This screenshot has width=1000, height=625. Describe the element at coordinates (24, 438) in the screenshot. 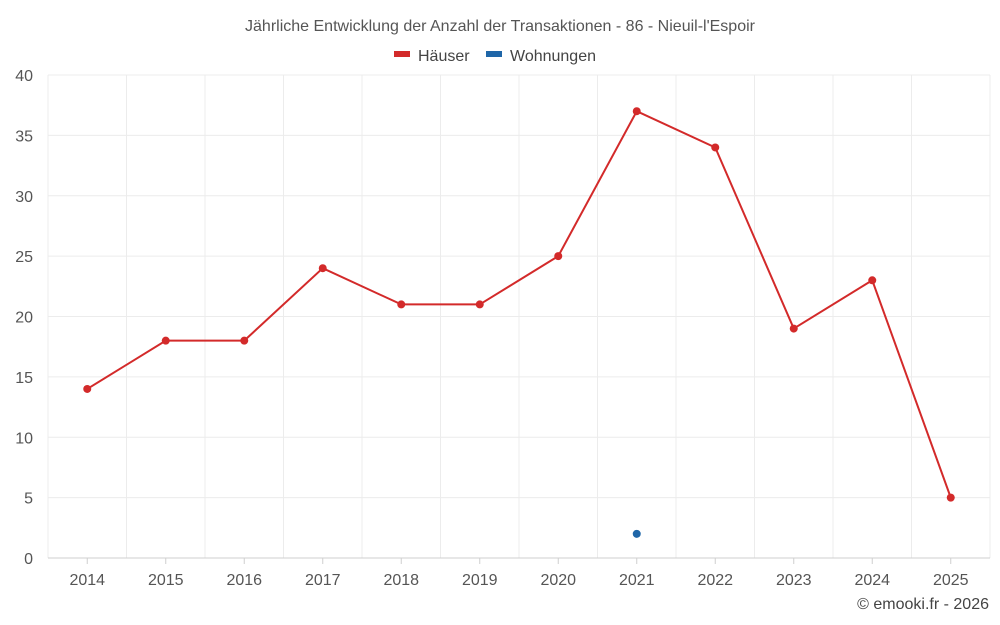

I see `y-tick-label: 10` at that location.